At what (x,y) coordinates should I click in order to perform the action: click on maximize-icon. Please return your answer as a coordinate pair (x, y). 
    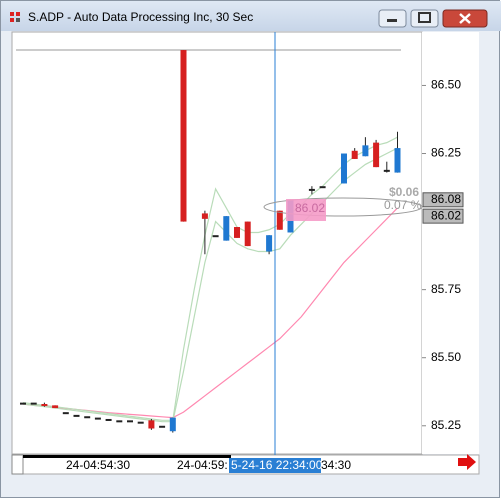
    Looking at the image, I should click on (424, 17).